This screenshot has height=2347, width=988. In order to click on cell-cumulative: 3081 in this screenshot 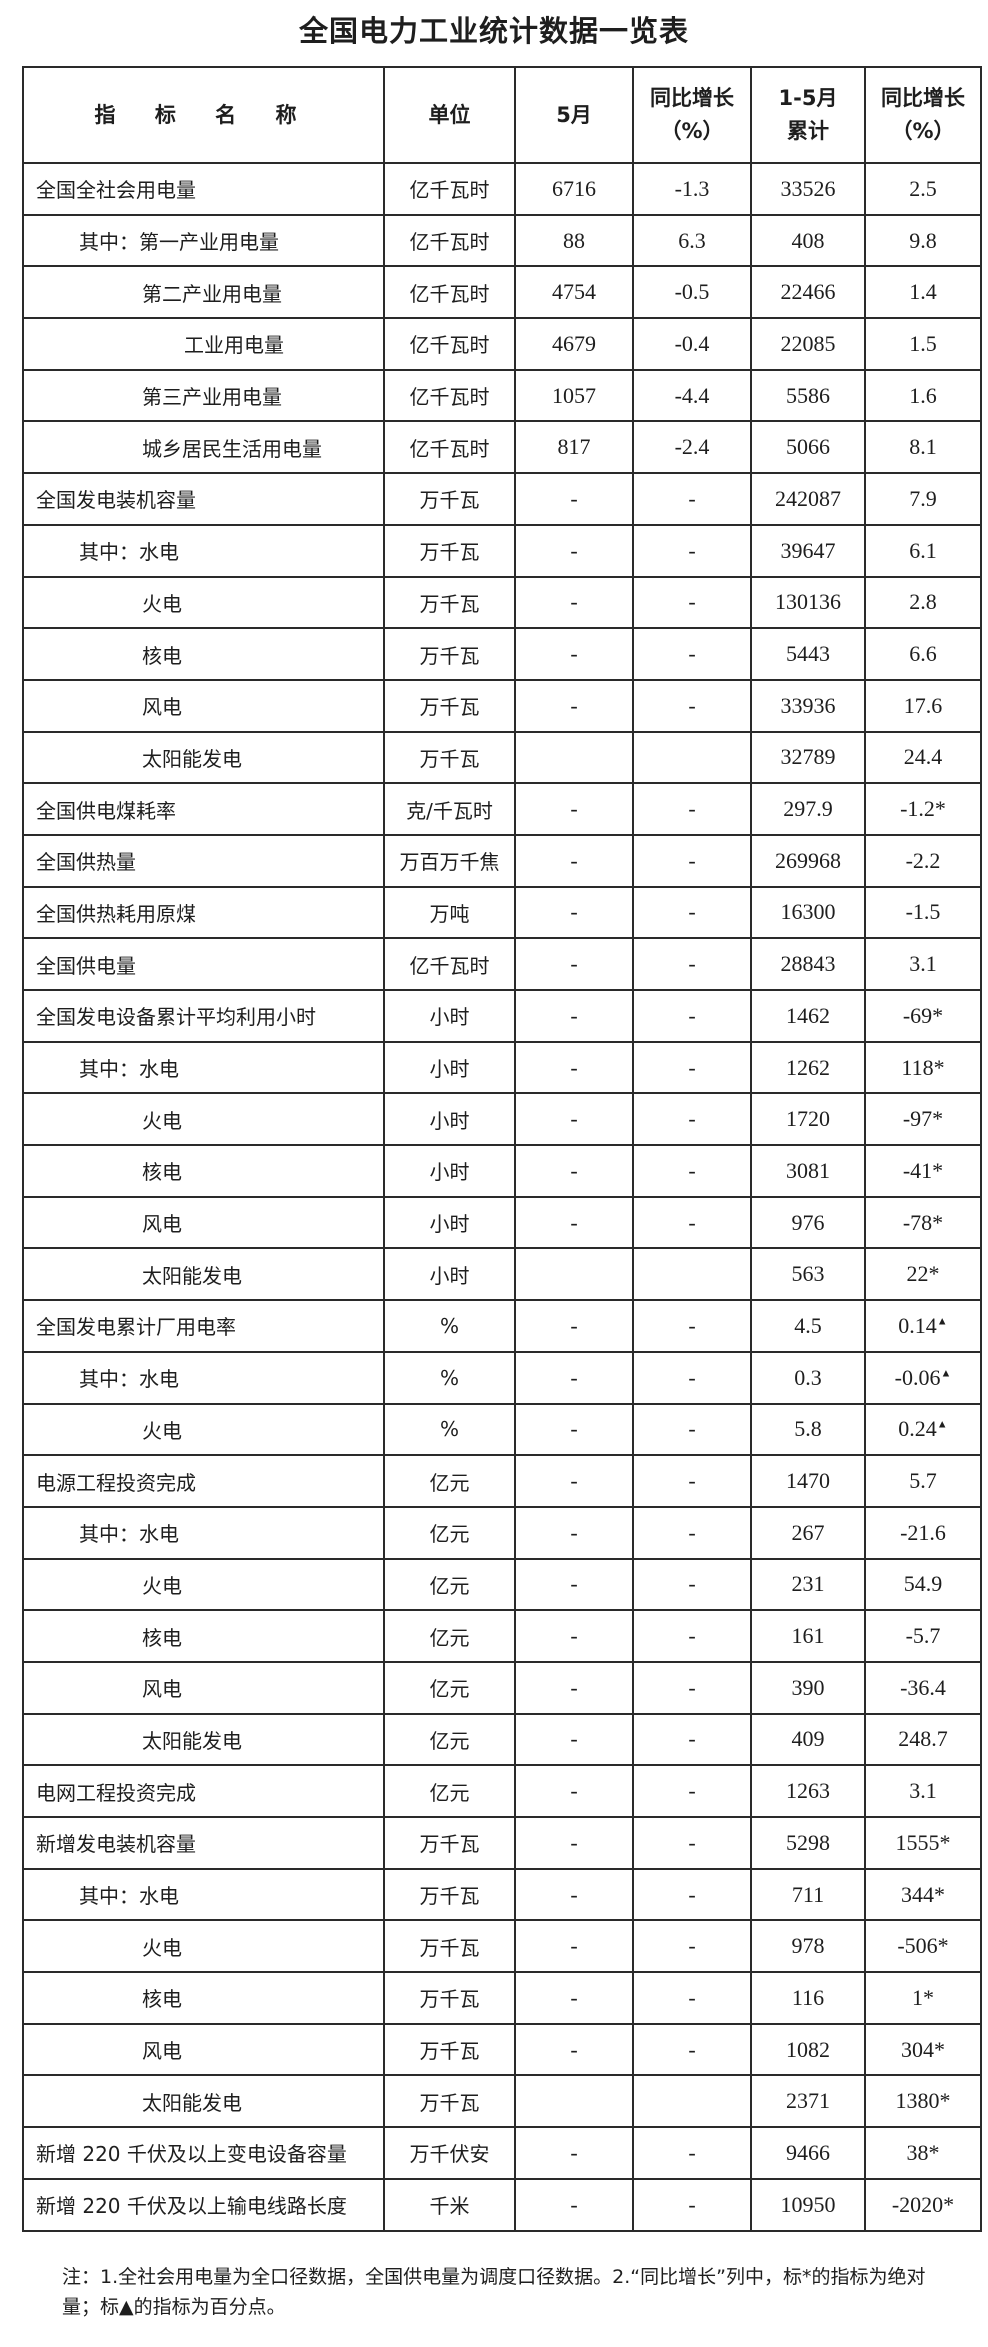, I will do `click(808, 1171)`.